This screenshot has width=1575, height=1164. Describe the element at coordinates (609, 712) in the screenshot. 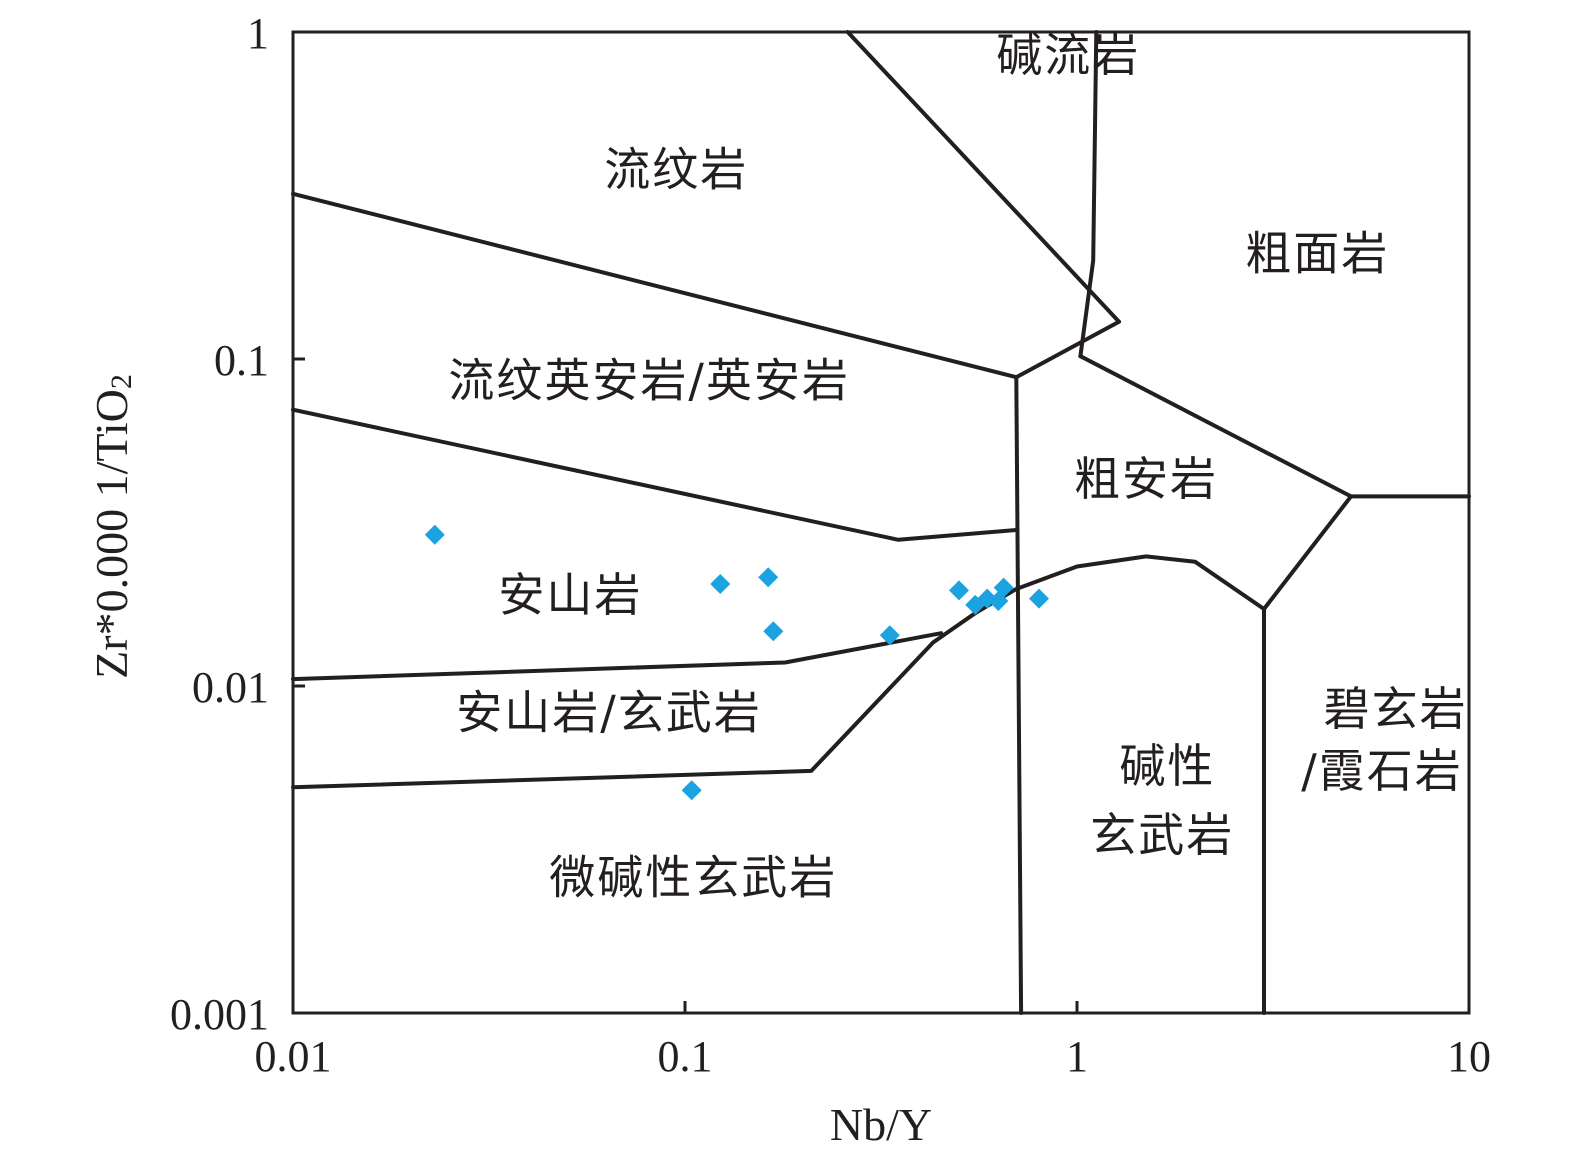

I see `region-label: 安山岩/玄武岩` at that location.